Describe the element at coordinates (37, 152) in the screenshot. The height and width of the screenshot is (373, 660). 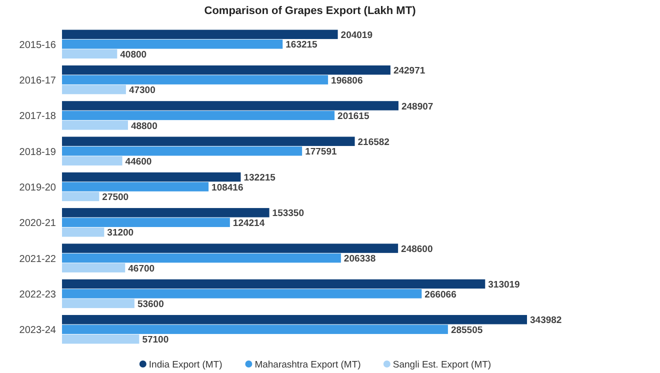
I see `y-tick-label: 2018-19` at that location.